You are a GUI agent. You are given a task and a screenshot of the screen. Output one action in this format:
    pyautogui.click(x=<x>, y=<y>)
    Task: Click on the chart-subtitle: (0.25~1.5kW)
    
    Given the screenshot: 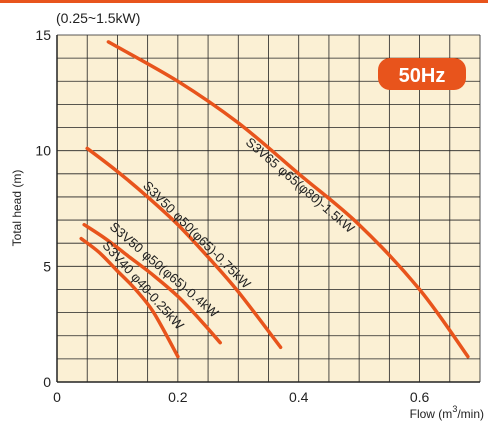 What is the action you would take?
    pyautogui.click(x=98, y=18)
    